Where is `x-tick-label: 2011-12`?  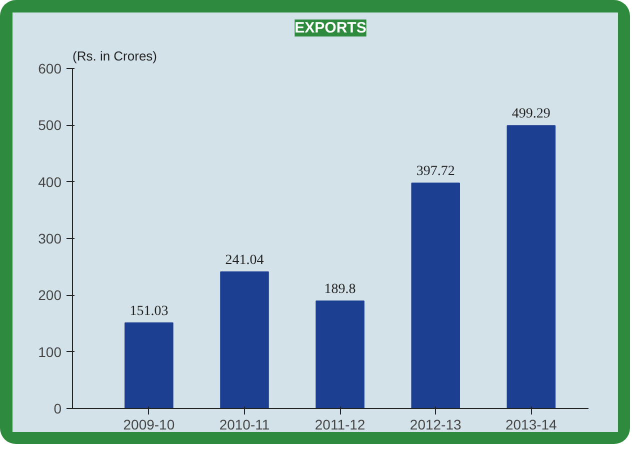
x-tick-label: 2011-12 is located at coordinates (340, 424).